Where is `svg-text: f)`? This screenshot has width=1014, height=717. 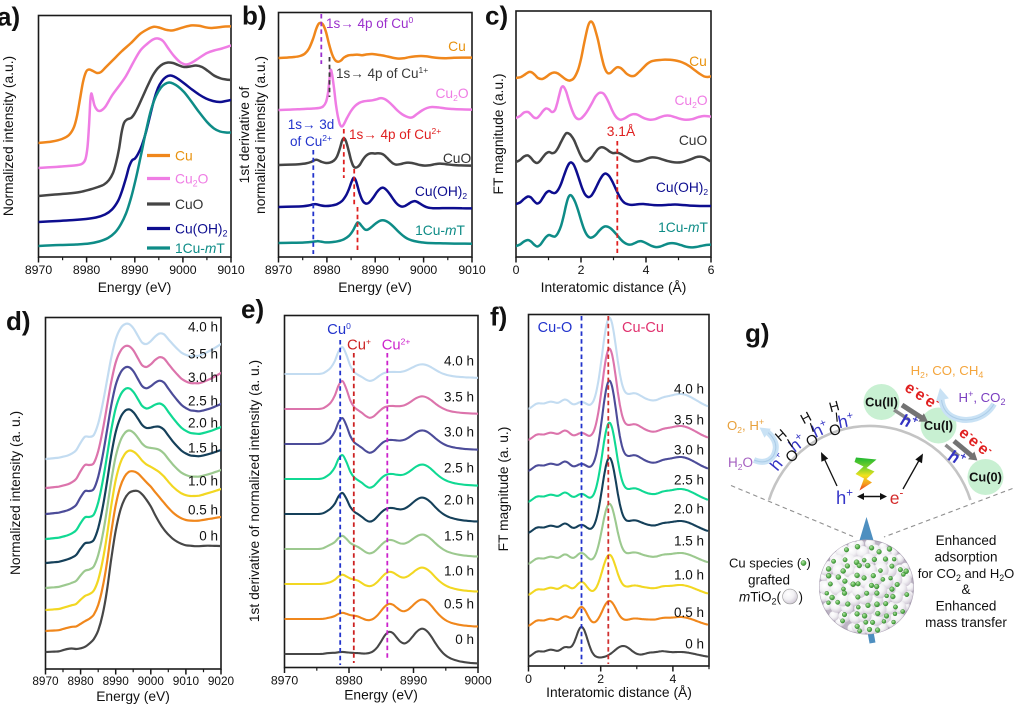 svg-text: f) is located at coordinates (498, 317).